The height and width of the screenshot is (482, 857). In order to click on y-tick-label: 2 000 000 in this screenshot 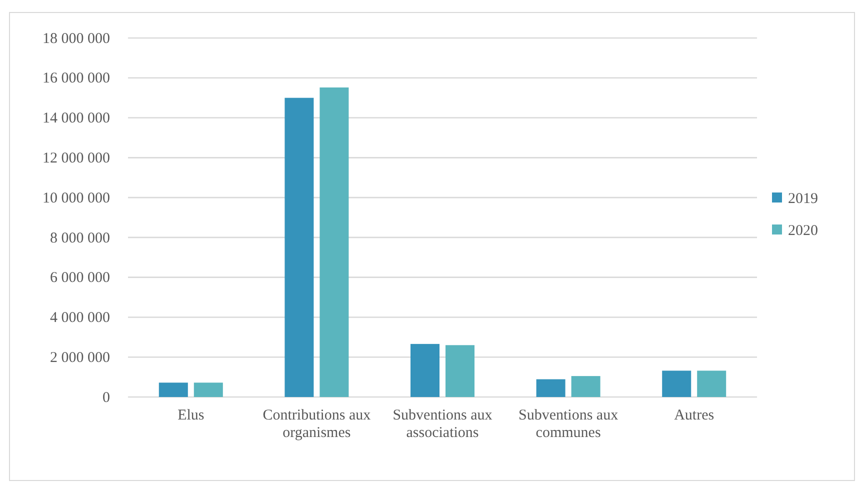, I will do `click(80, 358)`.